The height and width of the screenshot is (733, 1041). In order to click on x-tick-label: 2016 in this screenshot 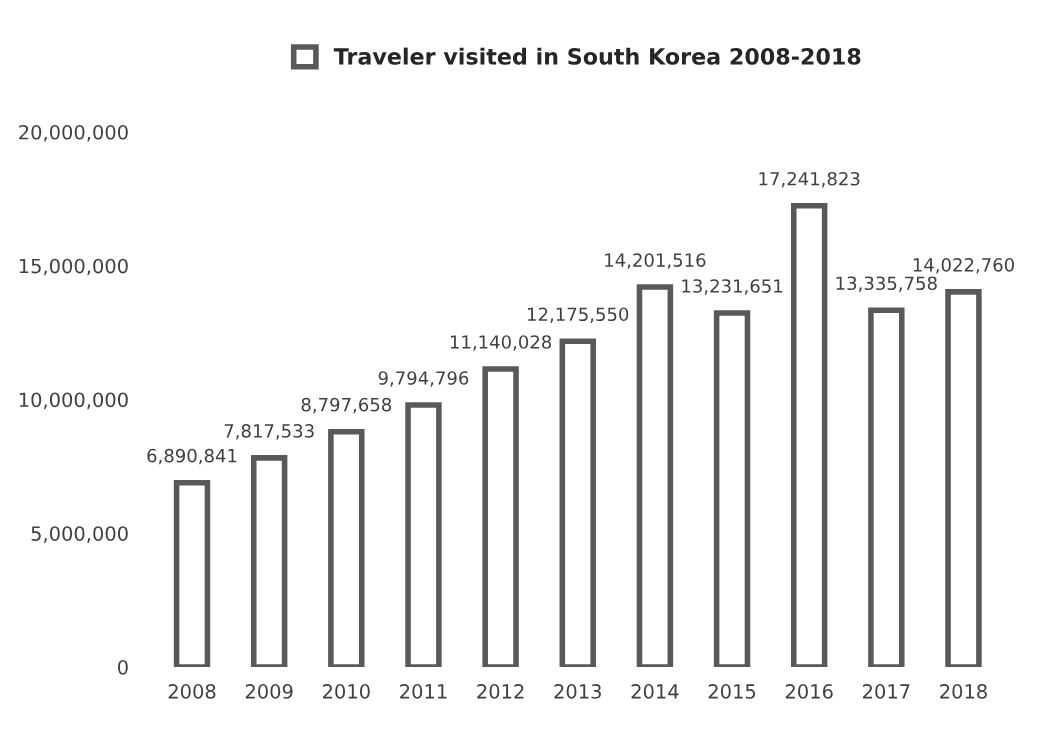, I will do `click(809, 691)`.